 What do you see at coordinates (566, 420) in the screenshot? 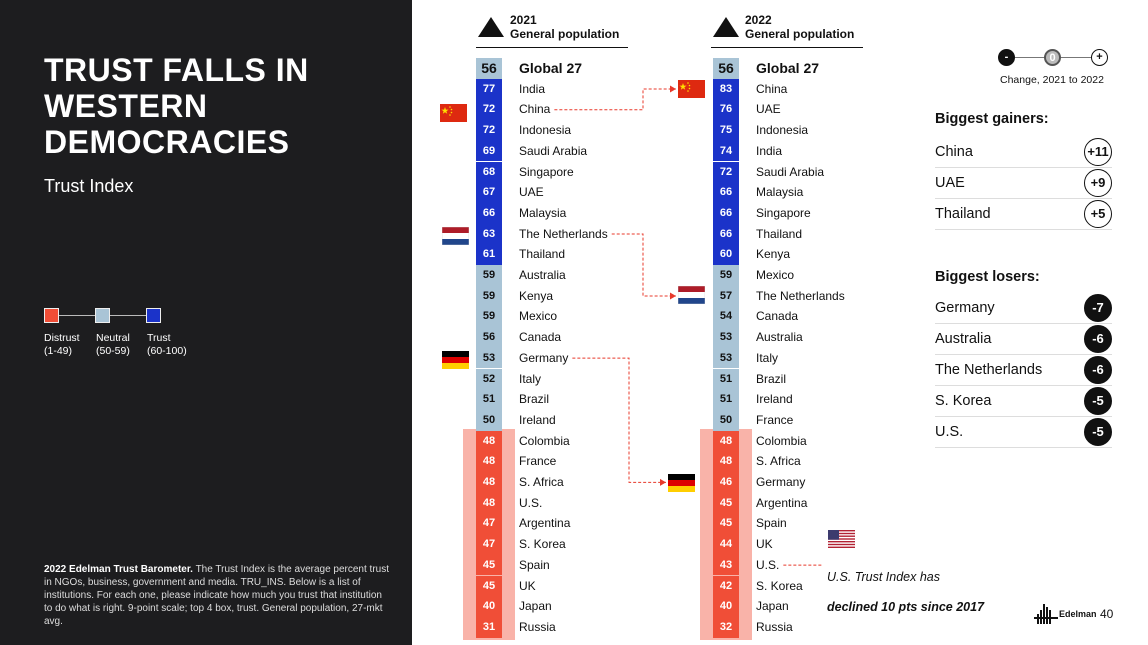
I see `country-row-ireland: 50 Ireland` at bounding box center [566, 420].